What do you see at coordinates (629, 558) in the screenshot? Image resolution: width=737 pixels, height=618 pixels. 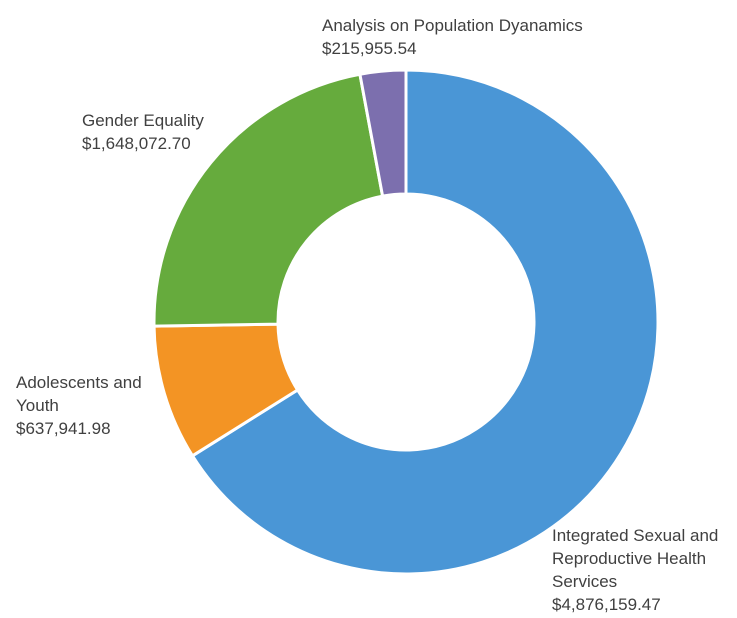 I see `label-line: Reproductive Health` at bounding box center [629, 558].